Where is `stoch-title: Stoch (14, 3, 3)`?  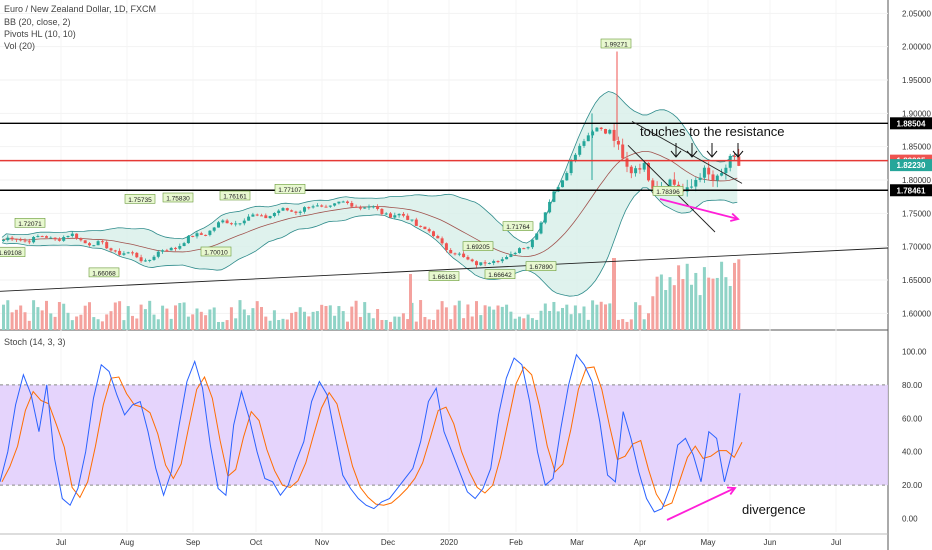
stoch-title: Stoch (14, 3, 3) is located at coordinates (35, 342).